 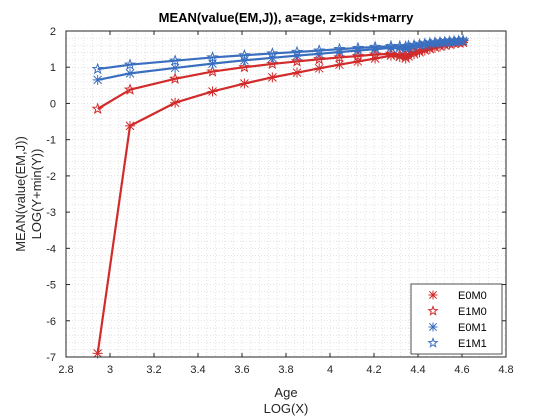 What do you see at coordinates (51, 177) in the screenshot?
I see `y-tick-label: -2` at bounding box center [51, 177].